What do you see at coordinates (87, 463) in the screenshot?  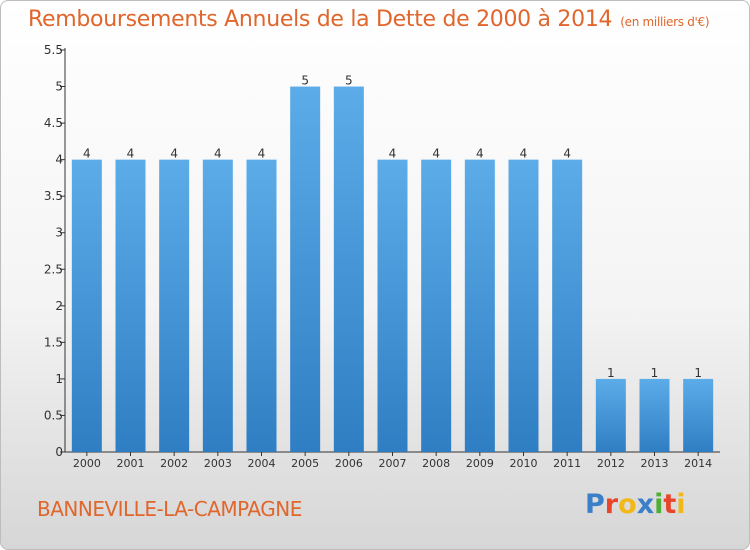 I see `x-tick-label: 2000` at bounding box center [87, 463].